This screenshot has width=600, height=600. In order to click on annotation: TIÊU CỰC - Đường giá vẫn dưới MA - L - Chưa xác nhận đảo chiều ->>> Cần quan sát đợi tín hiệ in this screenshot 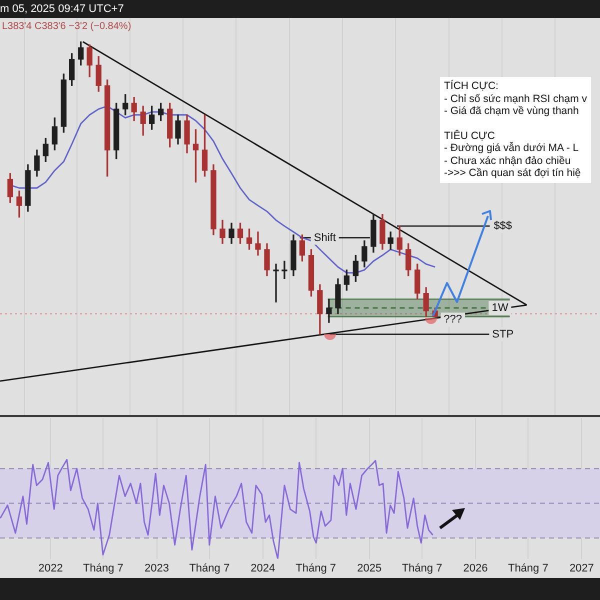, I will do `click(513, 155)`.